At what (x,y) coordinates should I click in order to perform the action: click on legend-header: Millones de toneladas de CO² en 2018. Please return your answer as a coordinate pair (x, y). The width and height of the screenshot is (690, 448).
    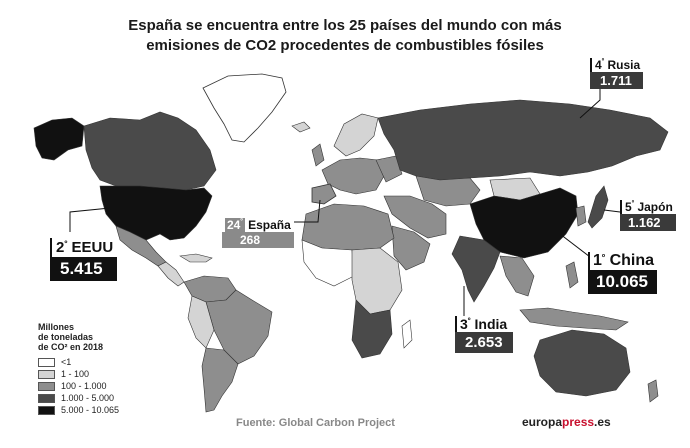
    Looking at the image, I should click on (78, 337).